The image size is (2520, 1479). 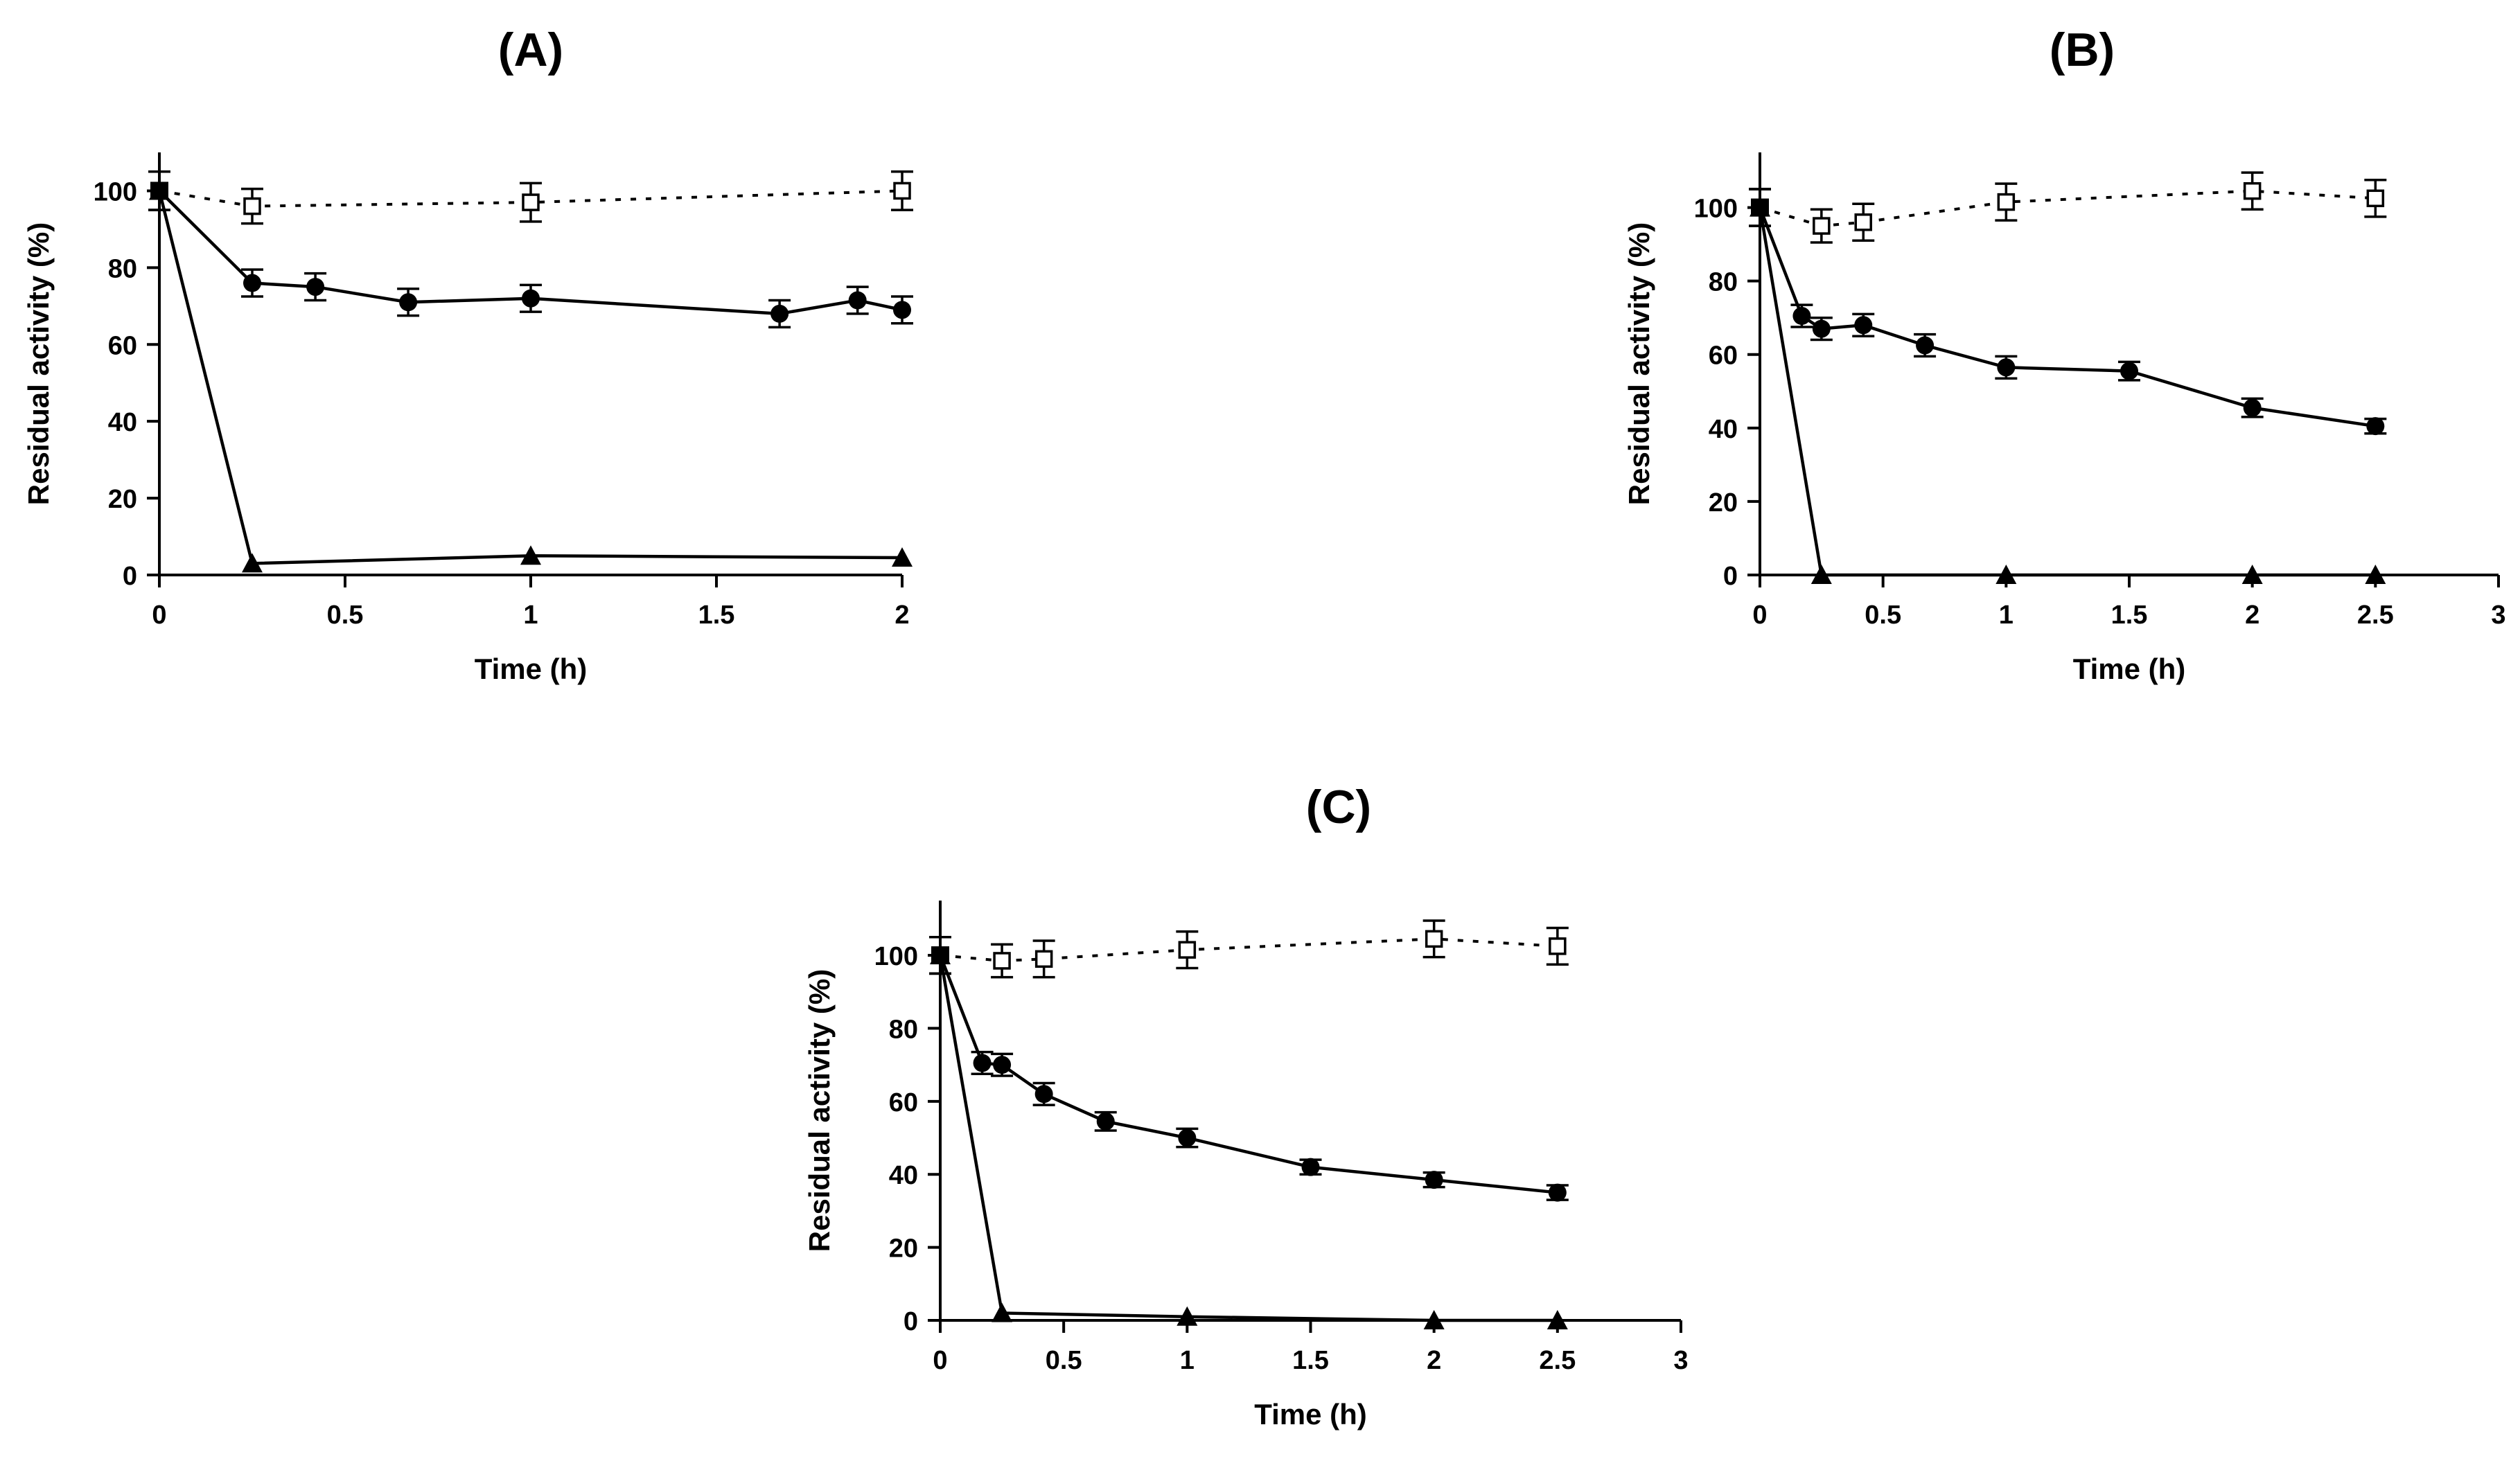 I want to click on panel-title: (A), so click(x=530, y=50).